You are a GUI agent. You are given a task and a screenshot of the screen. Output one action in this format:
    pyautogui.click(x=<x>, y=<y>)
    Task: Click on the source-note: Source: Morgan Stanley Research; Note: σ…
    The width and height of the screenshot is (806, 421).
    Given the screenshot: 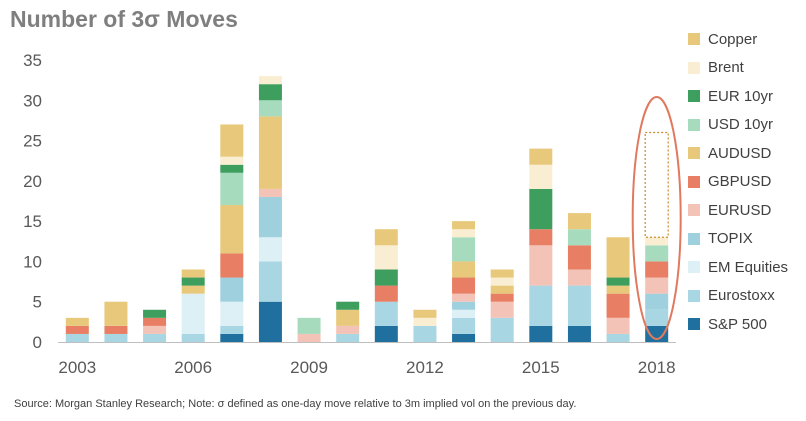 What is the action you would take?
    pyautogui.click(x=295, y=404)
    